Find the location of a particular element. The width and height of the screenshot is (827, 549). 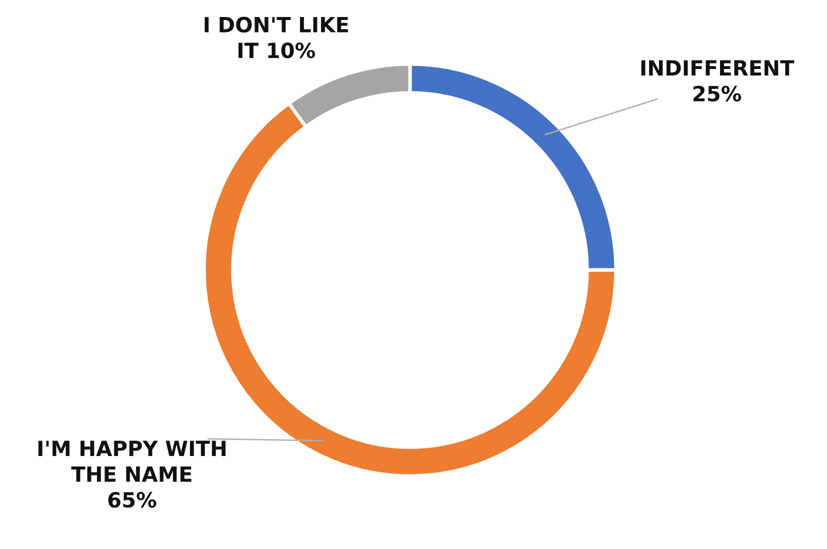

slice-label: I'M HAPPY WITH THE NAME is located at coordinates (132, 461).